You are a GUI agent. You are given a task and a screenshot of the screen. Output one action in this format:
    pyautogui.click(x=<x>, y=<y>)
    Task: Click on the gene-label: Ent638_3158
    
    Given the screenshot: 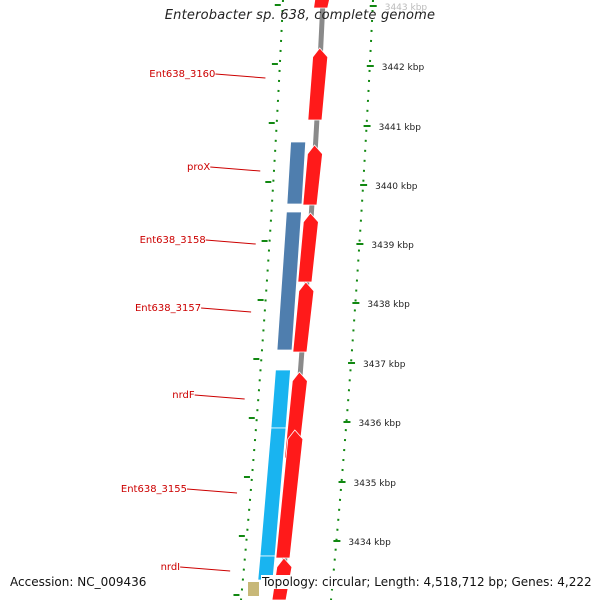 What is the action you would take?
    pyautogui.click(x=173, y=240)
    